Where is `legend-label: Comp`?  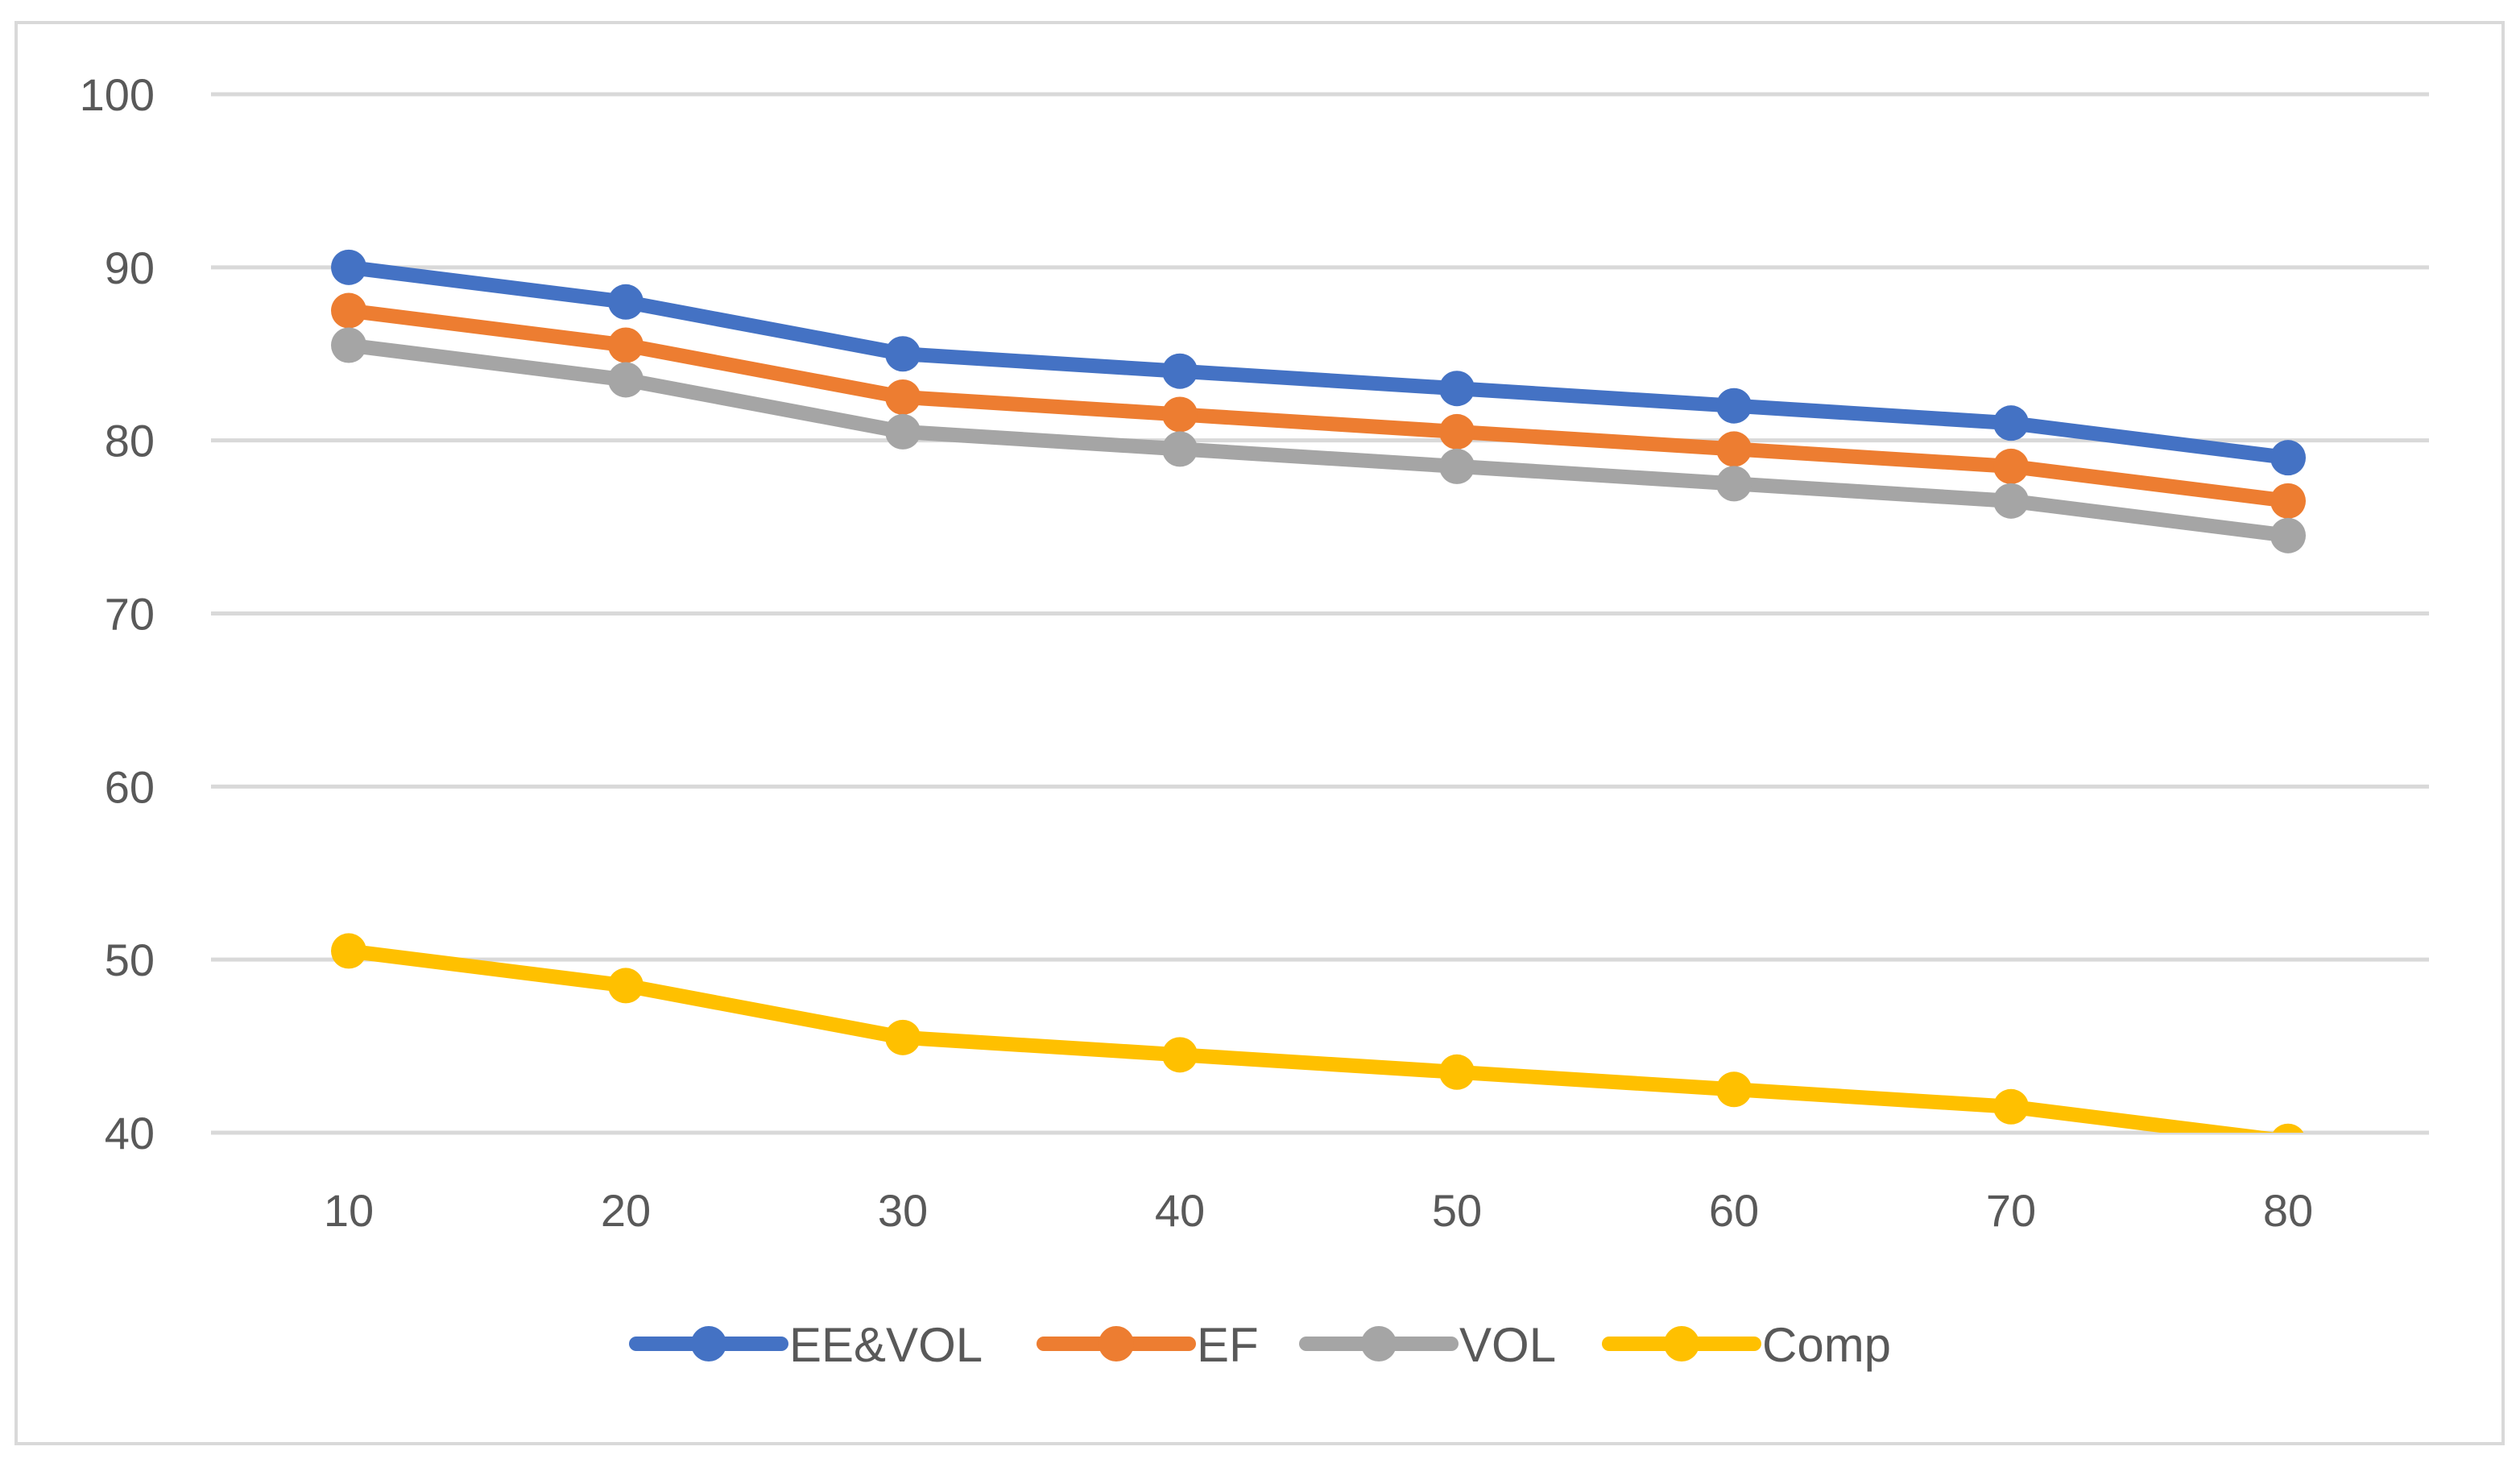 legend-label: Comp is located at coordinates (1826, 1345).